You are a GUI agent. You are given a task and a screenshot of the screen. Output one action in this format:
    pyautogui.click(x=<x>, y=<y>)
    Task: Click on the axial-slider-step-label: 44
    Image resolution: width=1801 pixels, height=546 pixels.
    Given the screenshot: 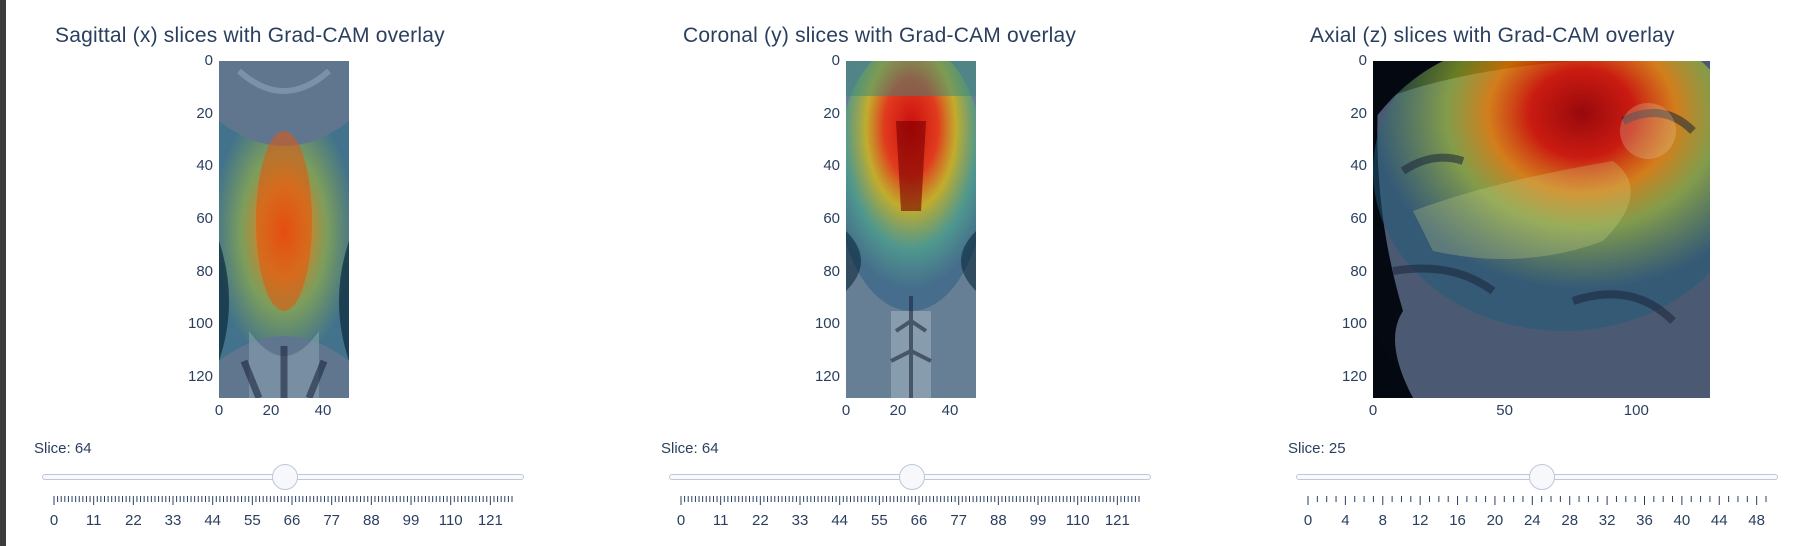 What is the action you would take?
    pyautogui.click(x=1719, y=520)
    